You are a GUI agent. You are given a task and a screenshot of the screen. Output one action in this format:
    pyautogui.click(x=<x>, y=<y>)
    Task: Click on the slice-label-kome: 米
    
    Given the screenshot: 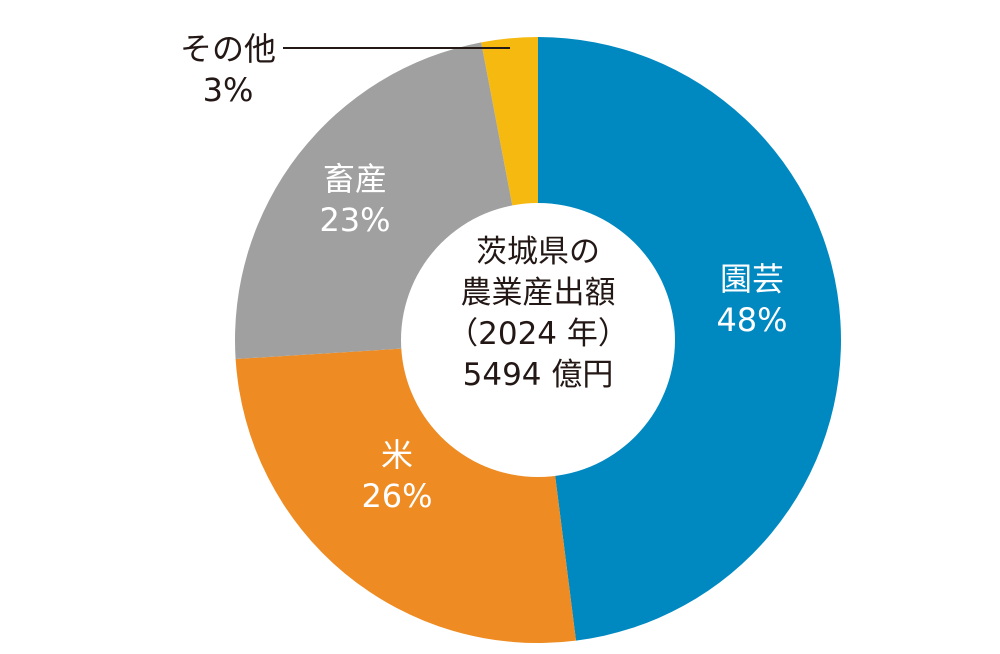 What is the action you would take?
    pyautogui.click(x=397, y=455)
    